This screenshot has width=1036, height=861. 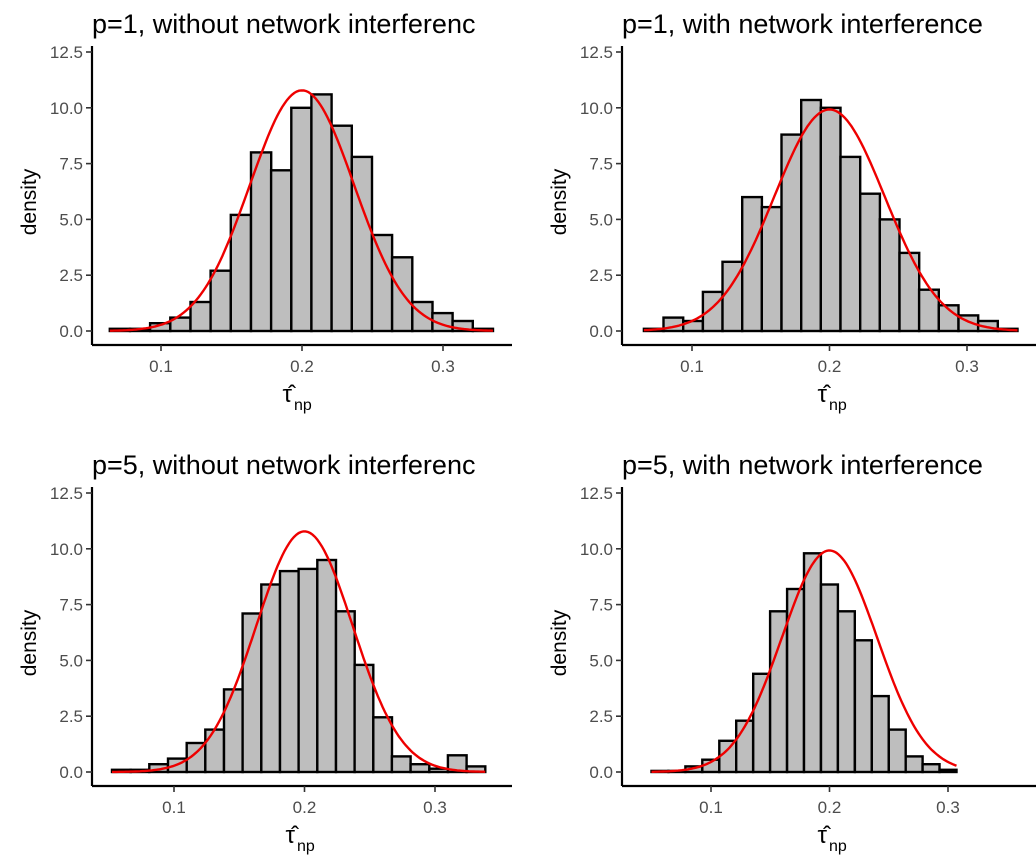 I want to click on panel-title: p=5, without network interferenc, so click(x=283, y=465).